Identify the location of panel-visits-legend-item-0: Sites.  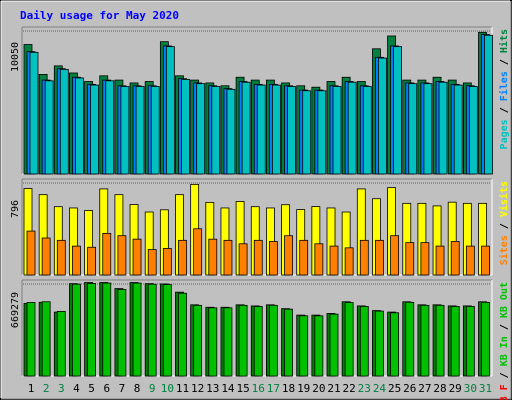
(504, 250).